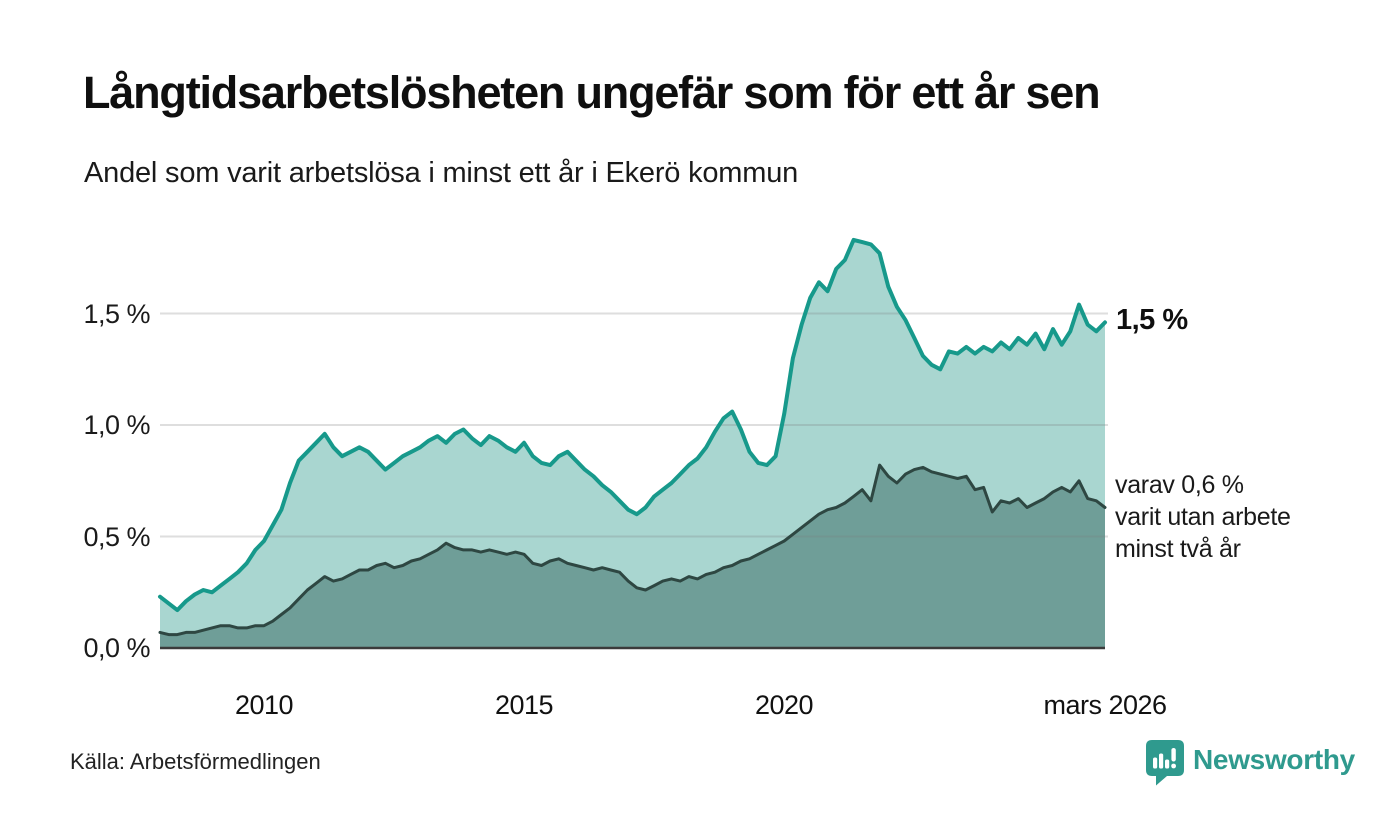  What do you see at coordinates (195, 761) in the screenshot?
I see `source-note: Källa: Arbetsförmedlingen` at bounding box center [195, 761].